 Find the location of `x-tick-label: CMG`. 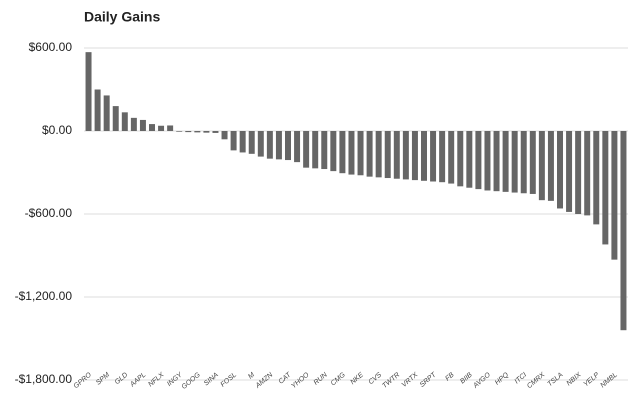

x-tick-label: CMG is located at coordinates (338, 379).